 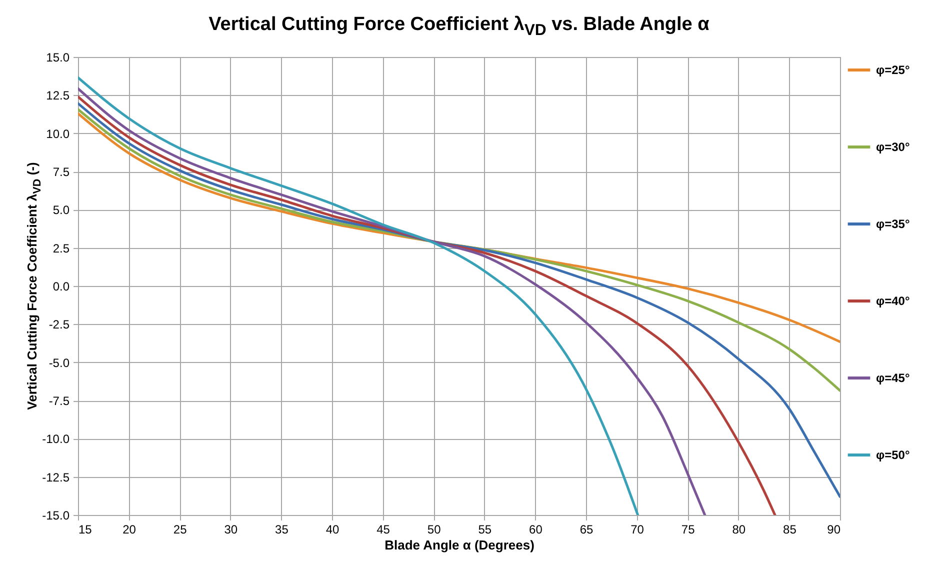 What do you see at coordinates (434, 529) in the screenshot?
I see `x-tick-label: 50` at bounding box center [434, 529].